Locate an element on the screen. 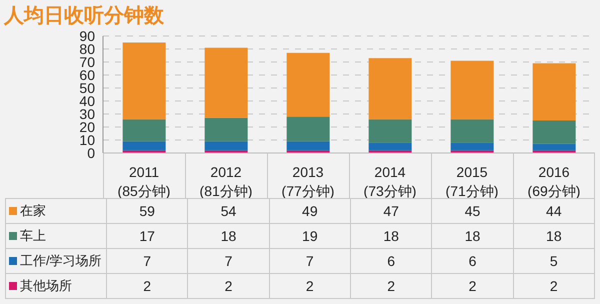 This screenshot has width=600, height=304. x-tick-label: 2013 is located at coordinates (308, 172).